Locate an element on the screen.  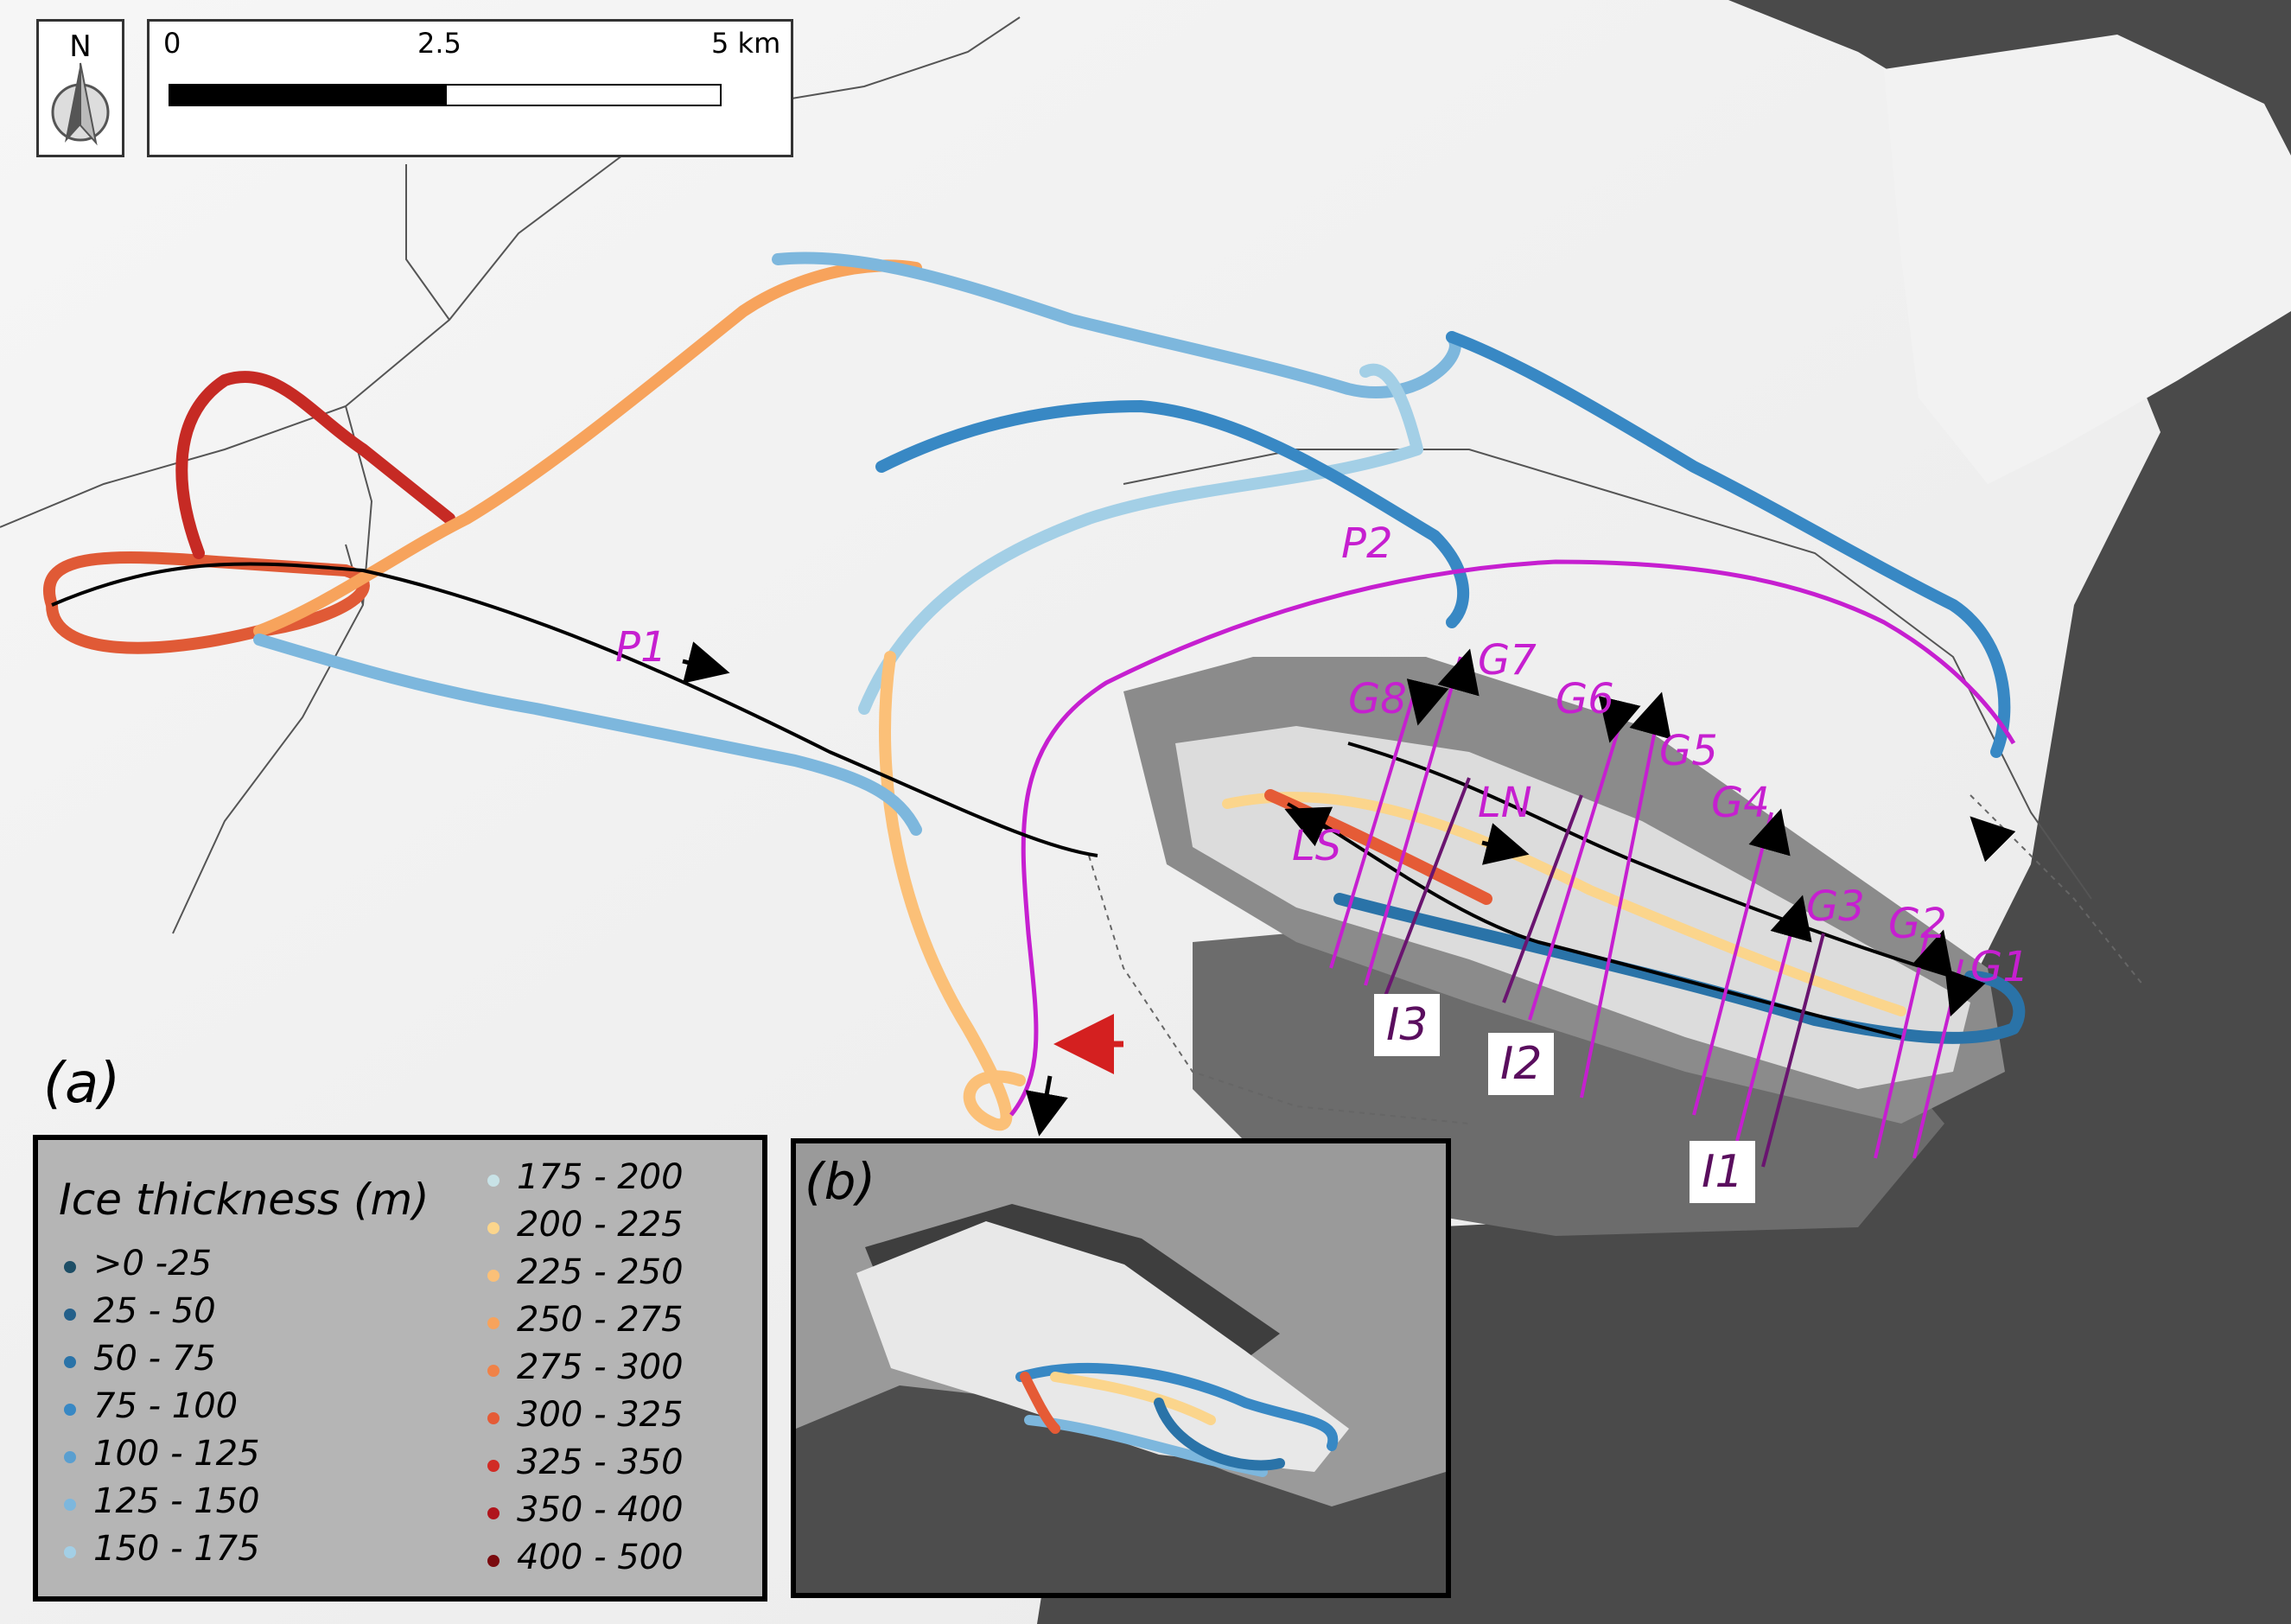
track-glacier-interior is located at coordinates (1564, 904).